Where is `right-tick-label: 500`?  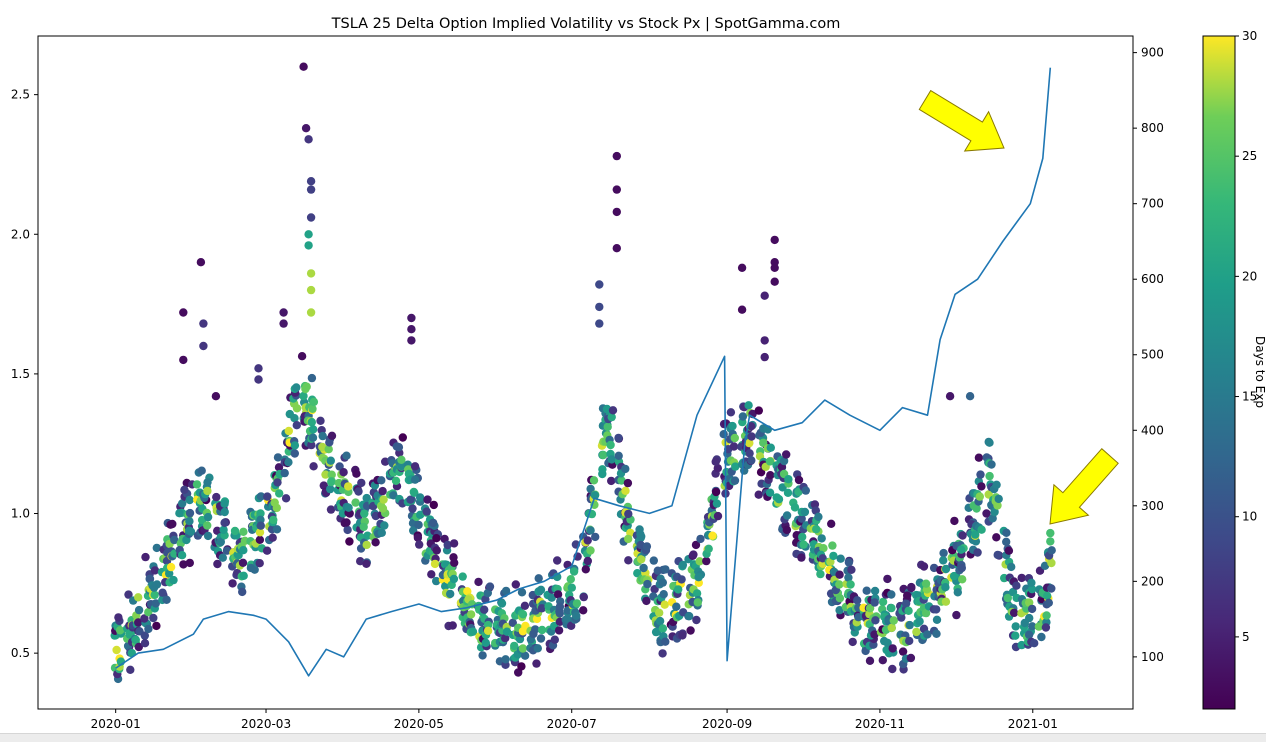 right-tick-label: 500 is located at coordinates (1152, 355).